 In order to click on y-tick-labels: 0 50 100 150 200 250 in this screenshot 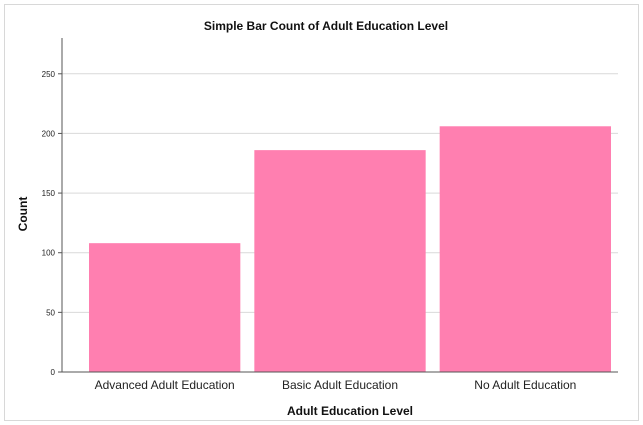, I will do `click(52, 223)`.